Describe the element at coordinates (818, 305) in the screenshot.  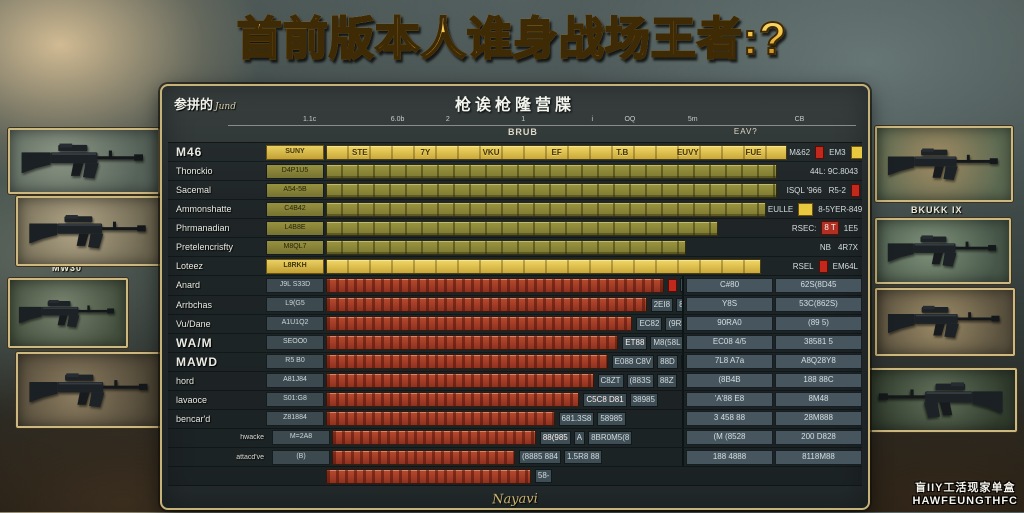
I see `right-value: 53C(862S)` at that location.